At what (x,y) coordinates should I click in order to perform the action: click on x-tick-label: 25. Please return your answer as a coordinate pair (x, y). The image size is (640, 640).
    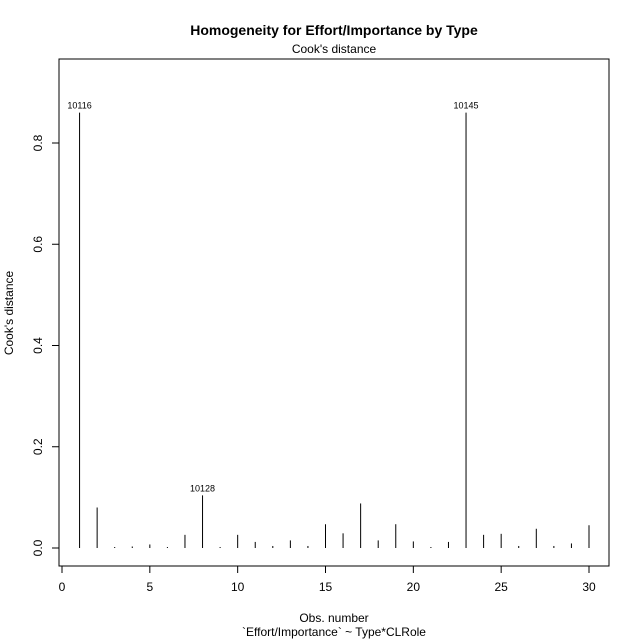
    Looking at the image, I should click on (501, 587).